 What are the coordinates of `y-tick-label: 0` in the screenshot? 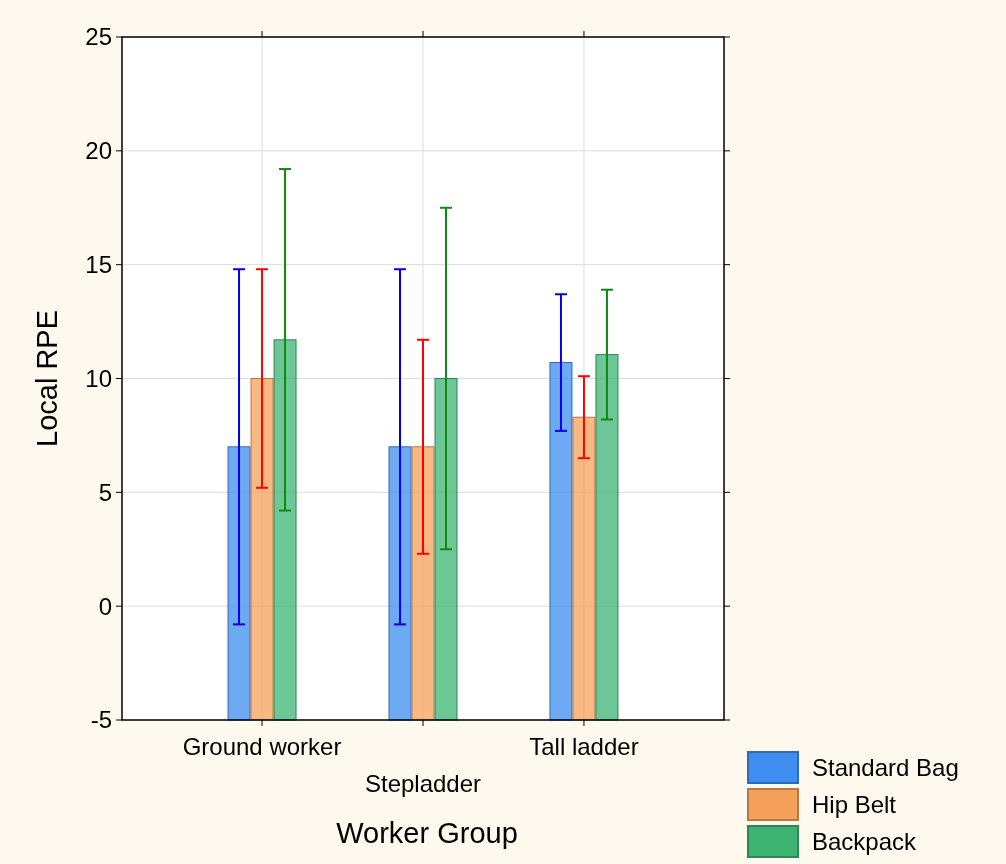 It's located at (105, 606).